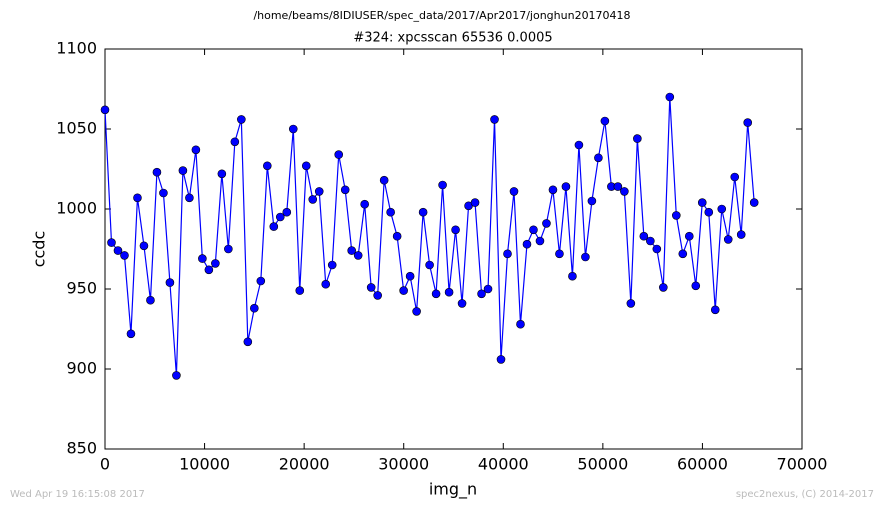  What do you see at coordinates (105, 464) in the screenshot?
I see `x-tick-label: 0` at bounding box center [105, 464].